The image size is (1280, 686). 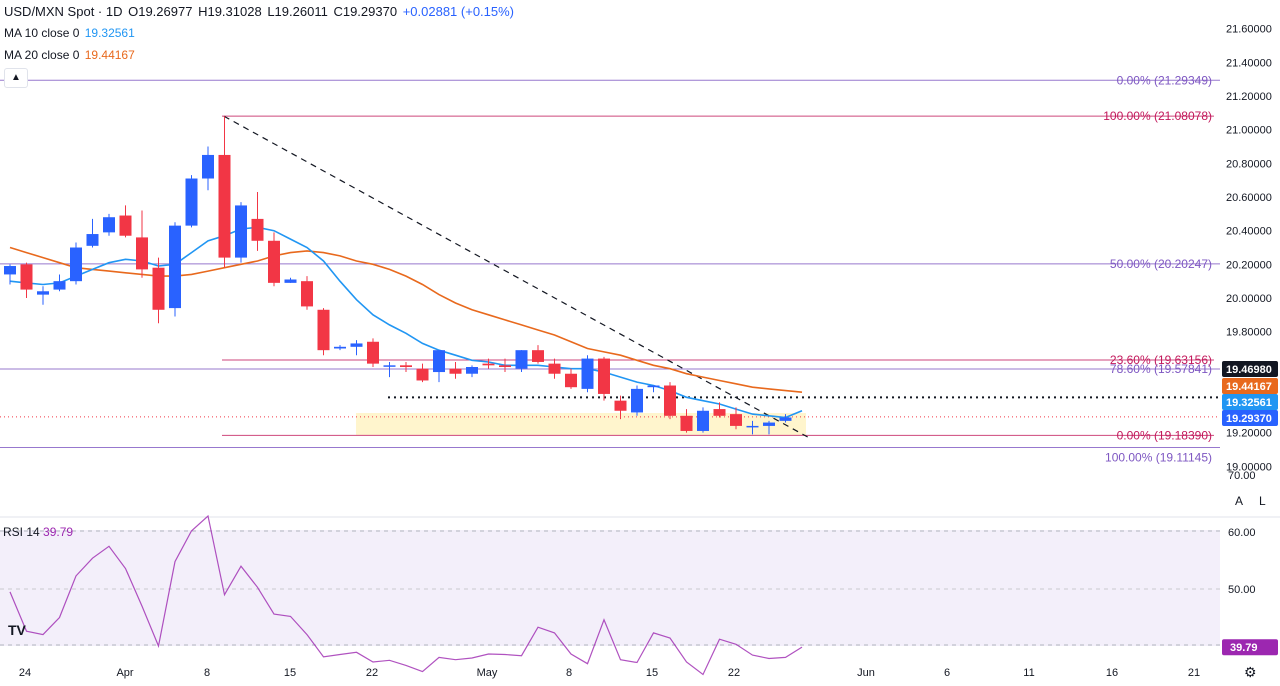 I want to click on rsi-axis-label-bg, so click(x=1250, y=647).